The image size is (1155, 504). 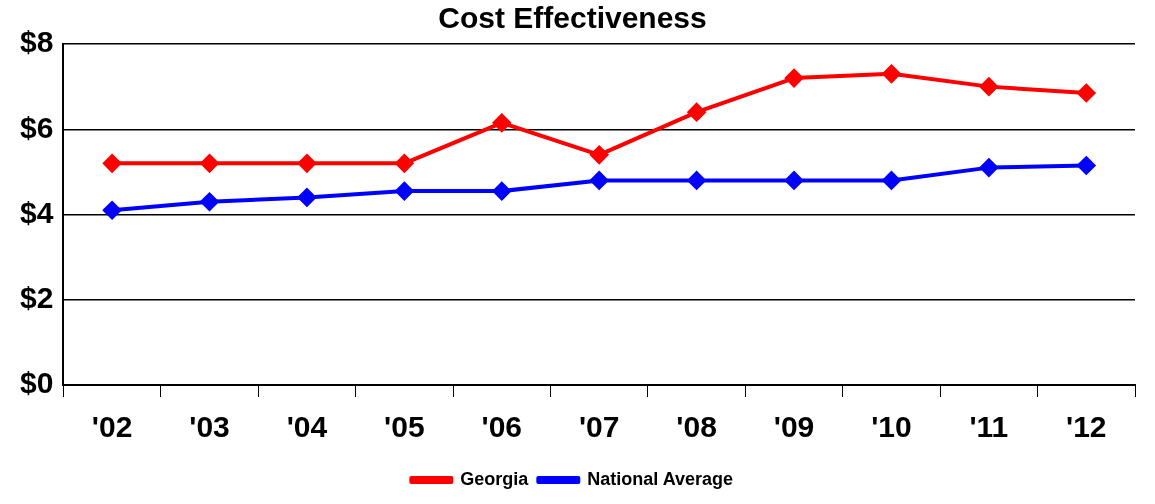 What do you see at coordinates (794, 427) in the screenshot?
I see `x-tick-label: '09` at bounding box center [794, 427].